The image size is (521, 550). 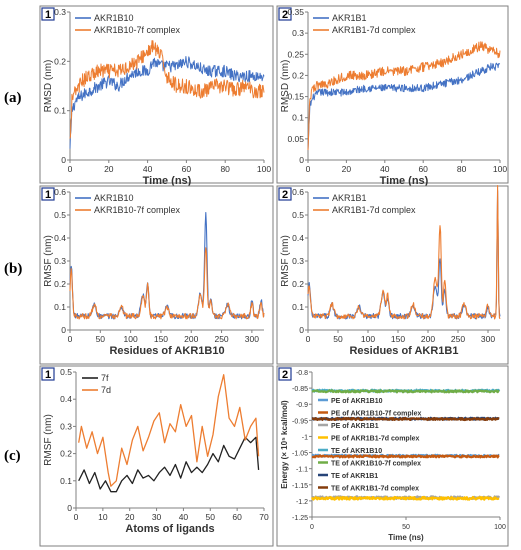 What do you see at coordinates (106, 390) in the screenshot?
I see `legend-entry: 7d` at bounding box center [106, 390].